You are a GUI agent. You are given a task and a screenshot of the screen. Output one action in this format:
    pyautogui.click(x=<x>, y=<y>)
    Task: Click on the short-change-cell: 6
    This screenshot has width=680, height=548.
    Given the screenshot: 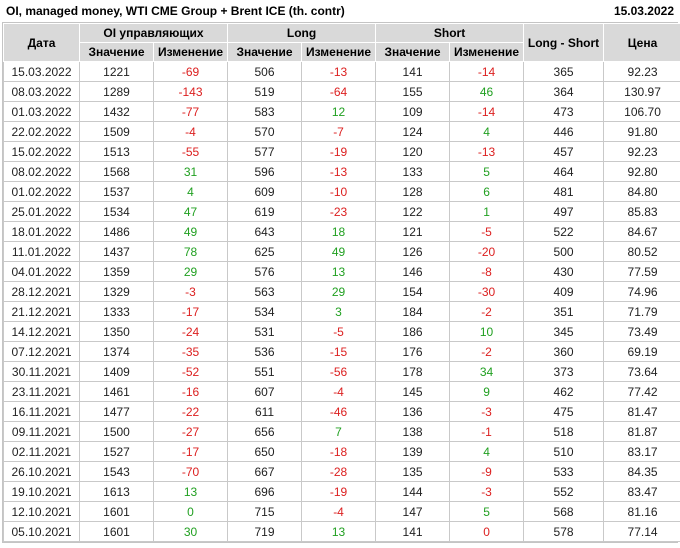 What is the action you would take?
    pyautogui.click(x=487, y=191)
    